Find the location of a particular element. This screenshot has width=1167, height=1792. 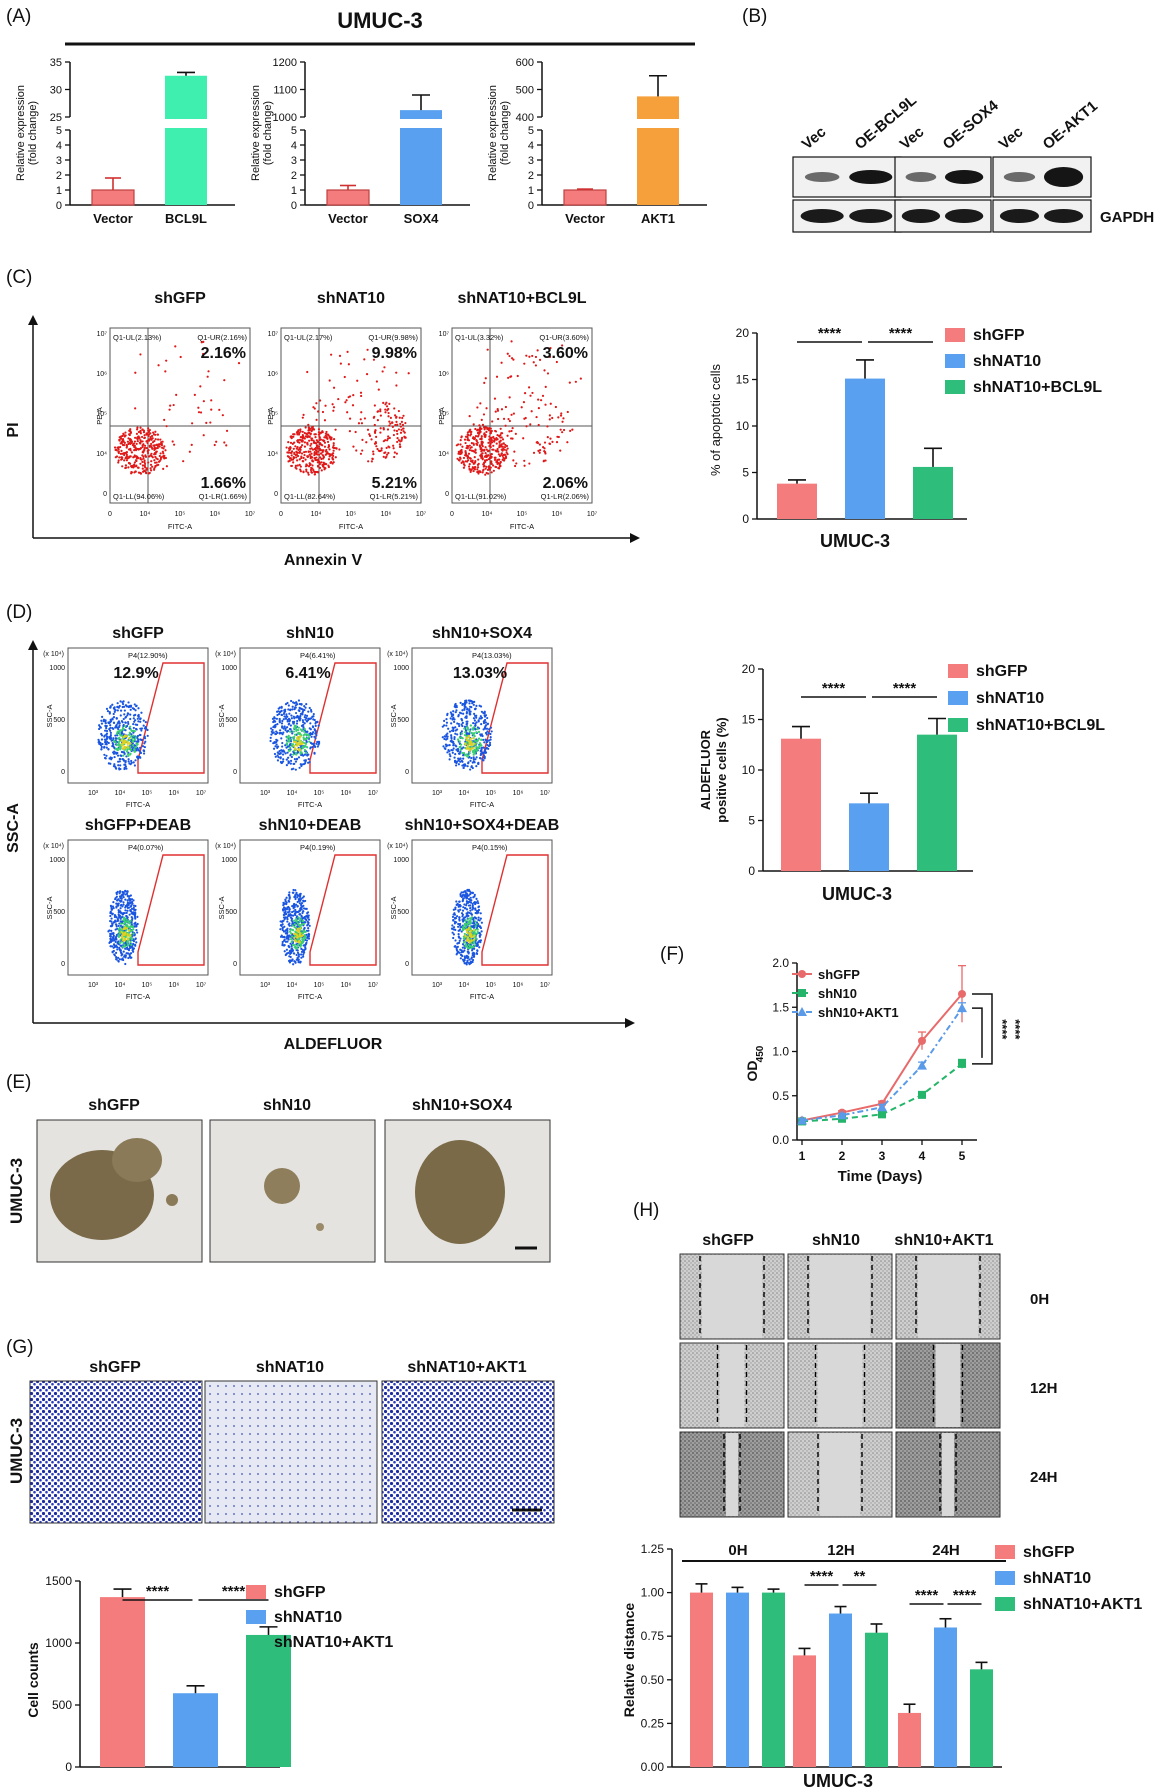

d-x-tick: 10⁶ is located at coordinates (518, 985).